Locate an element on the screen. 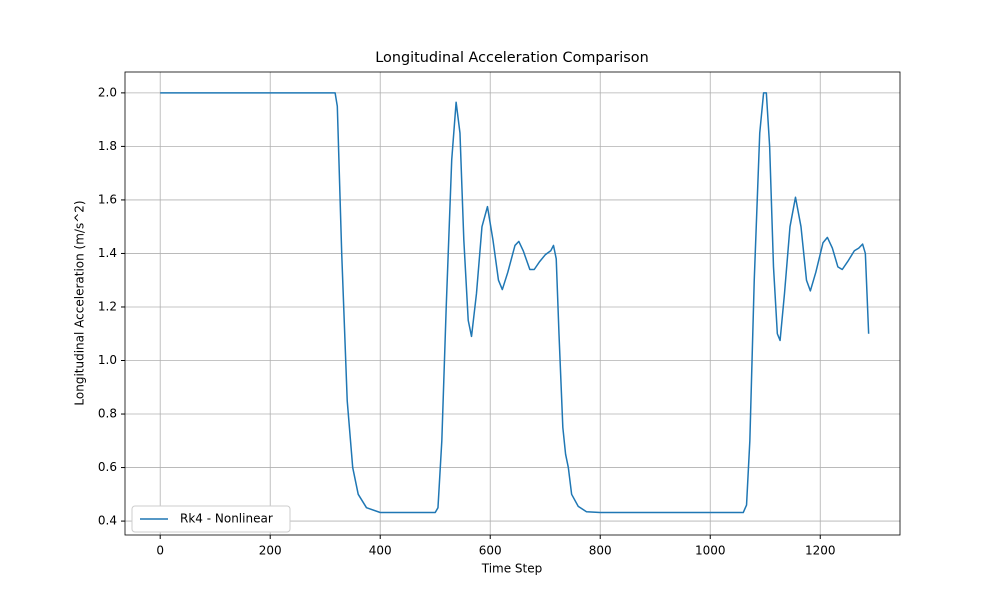 The image size is (1000, 600). x-tick-label: 1200 is located at coordinates (820, 551).